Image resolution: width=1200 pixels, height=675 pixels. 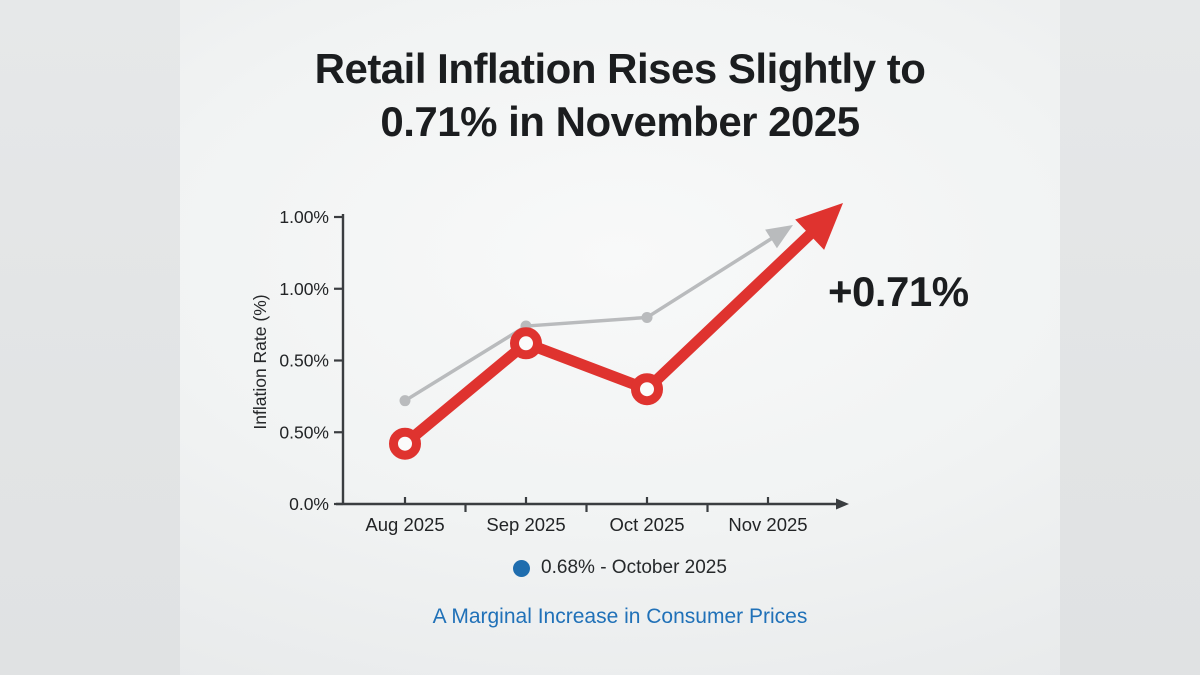 What do you see at coordinates (404, 524) in the screenshot?
I see `x-tick-label: Aug 2025` at bounding box center [404, 524].